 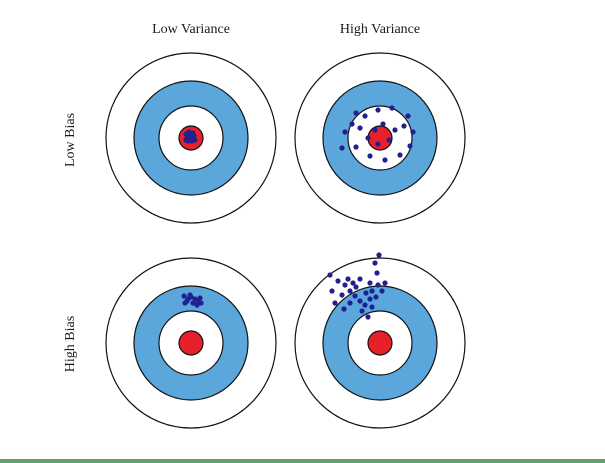 I want to click on target-high-bias-high-variance, so click(x=380, y=340).